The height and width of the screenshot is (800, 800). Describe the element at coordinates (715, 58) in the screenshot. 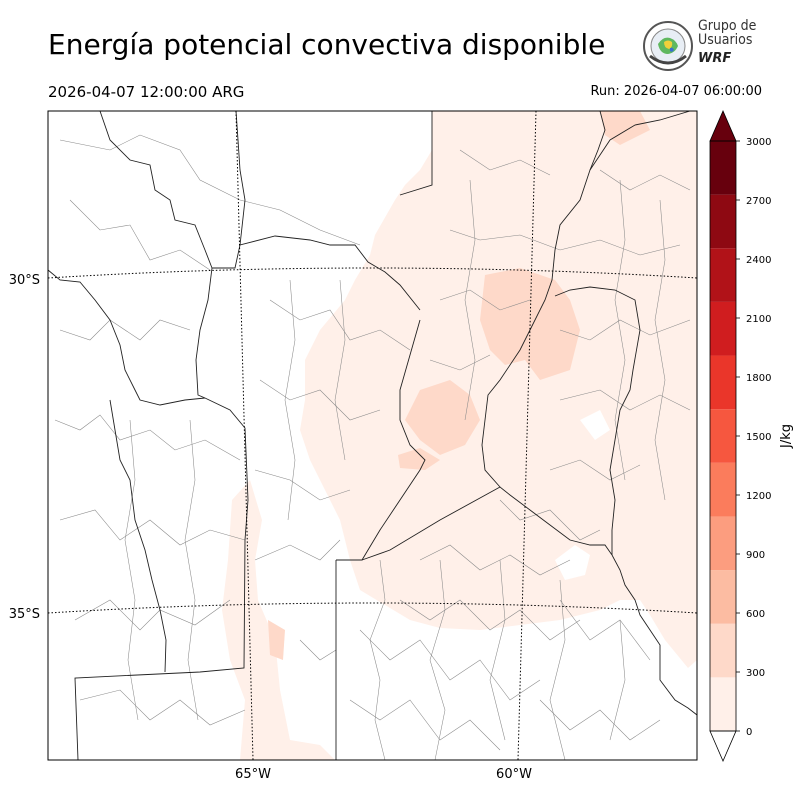

I see `logo-wrf: WRF` at that location.